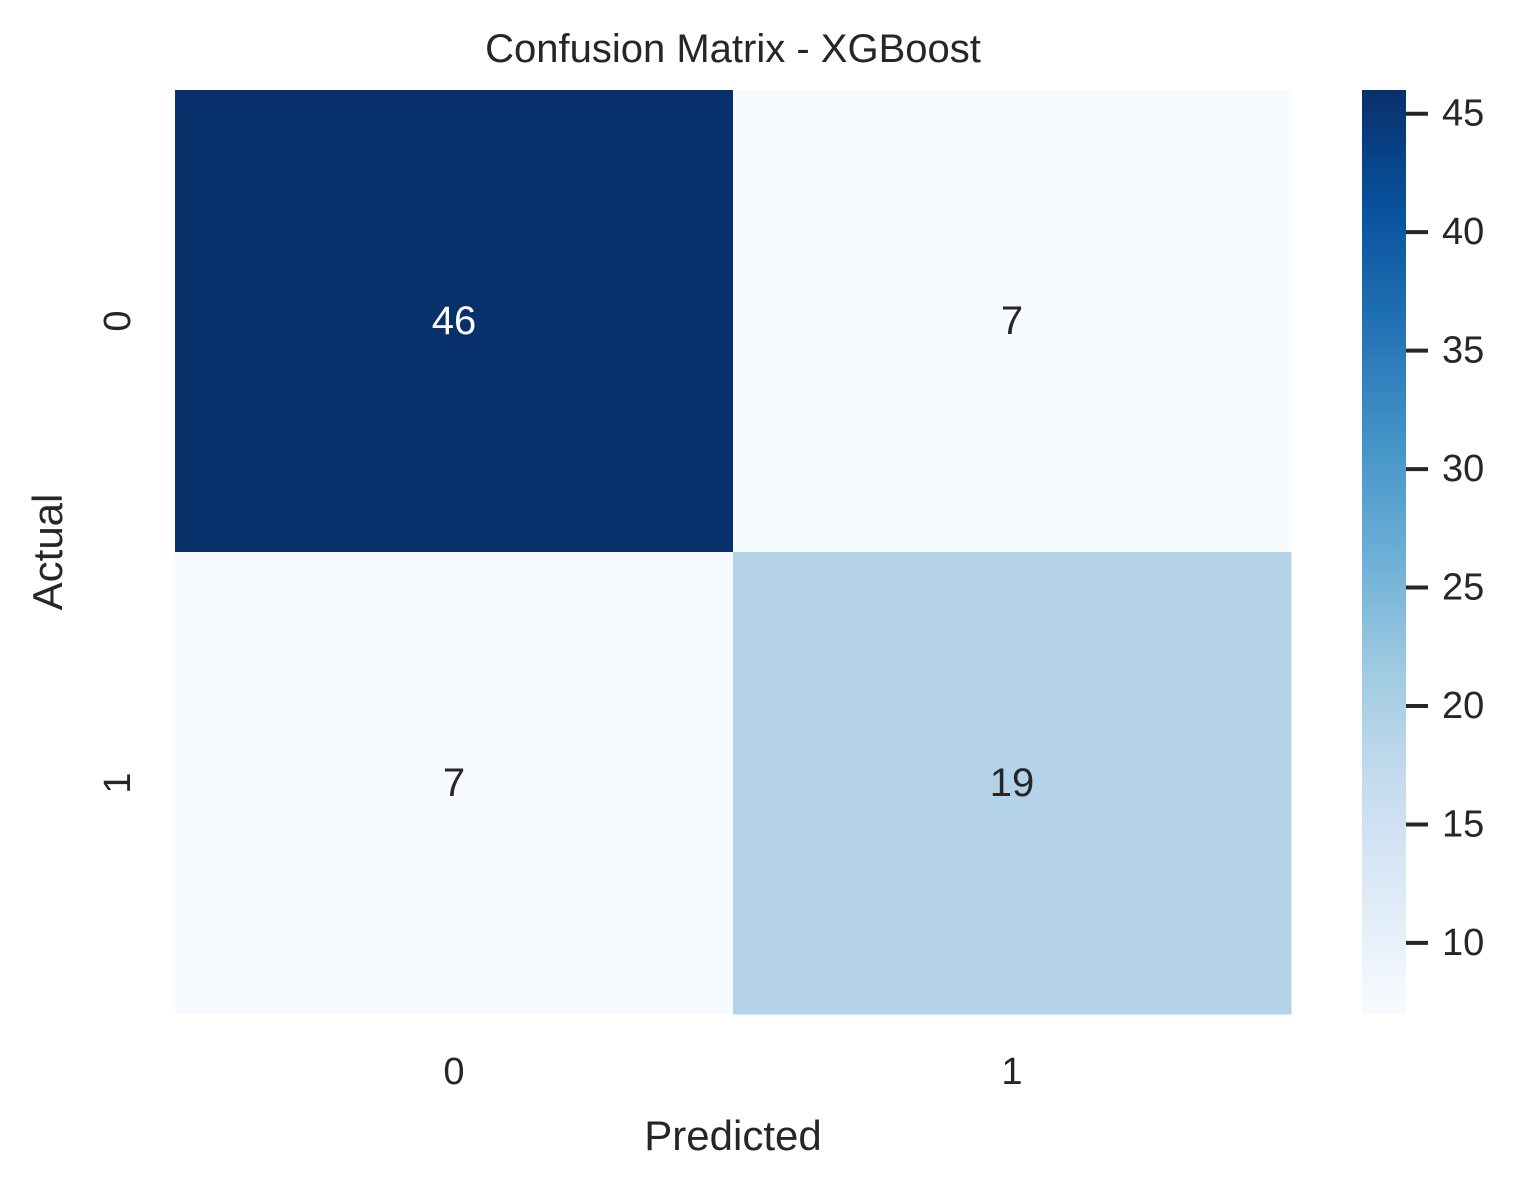 This screenshot has height=1195, width=1527. Describe the element at coordinates (1463, 943) in the screenshot. I see `colorbar-tick-label-0: 10` at that location.